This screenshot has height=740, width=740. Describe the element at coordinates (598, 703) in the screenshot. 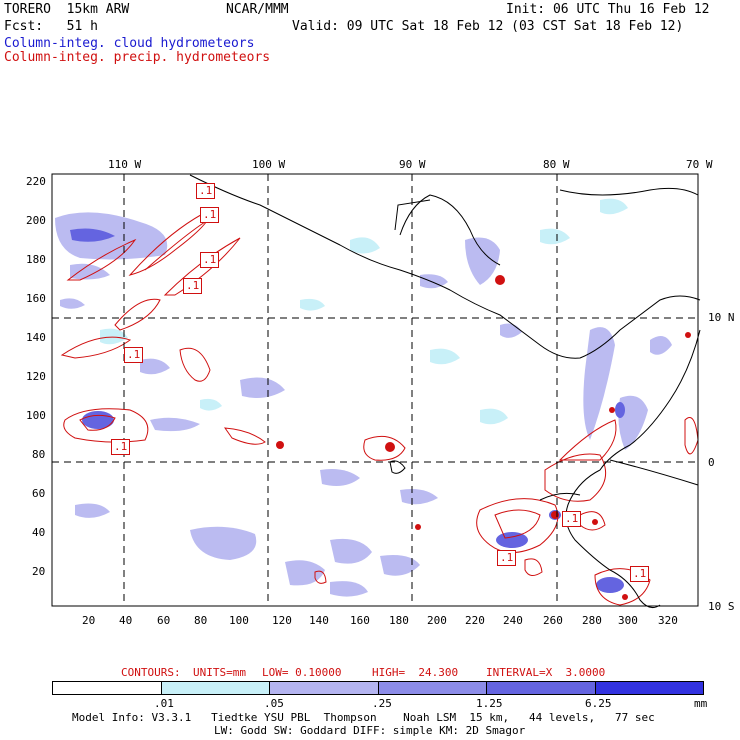

I see `colorbar-tick: 6.25` at that location.